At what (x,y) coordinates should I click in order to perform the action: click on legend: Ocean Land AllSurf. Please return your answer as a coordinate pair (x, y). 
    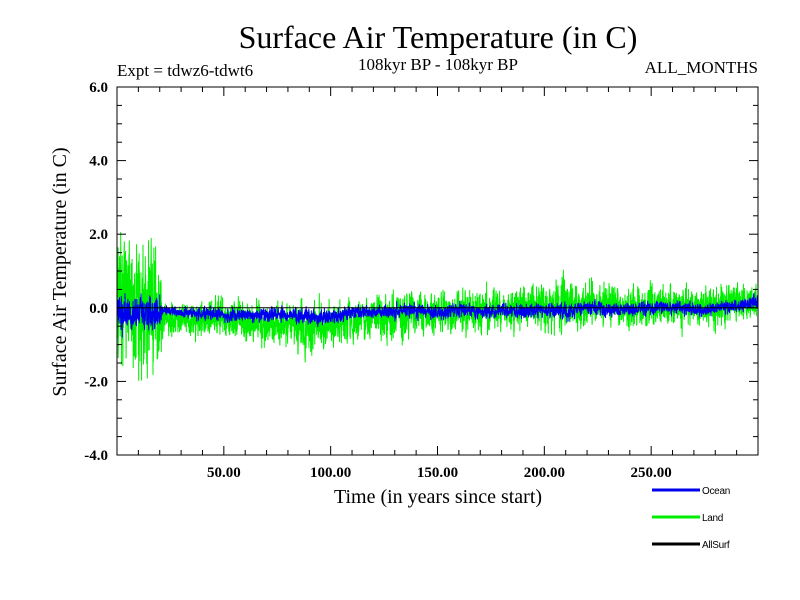
    Looking at the image, I should click on (691, 518).